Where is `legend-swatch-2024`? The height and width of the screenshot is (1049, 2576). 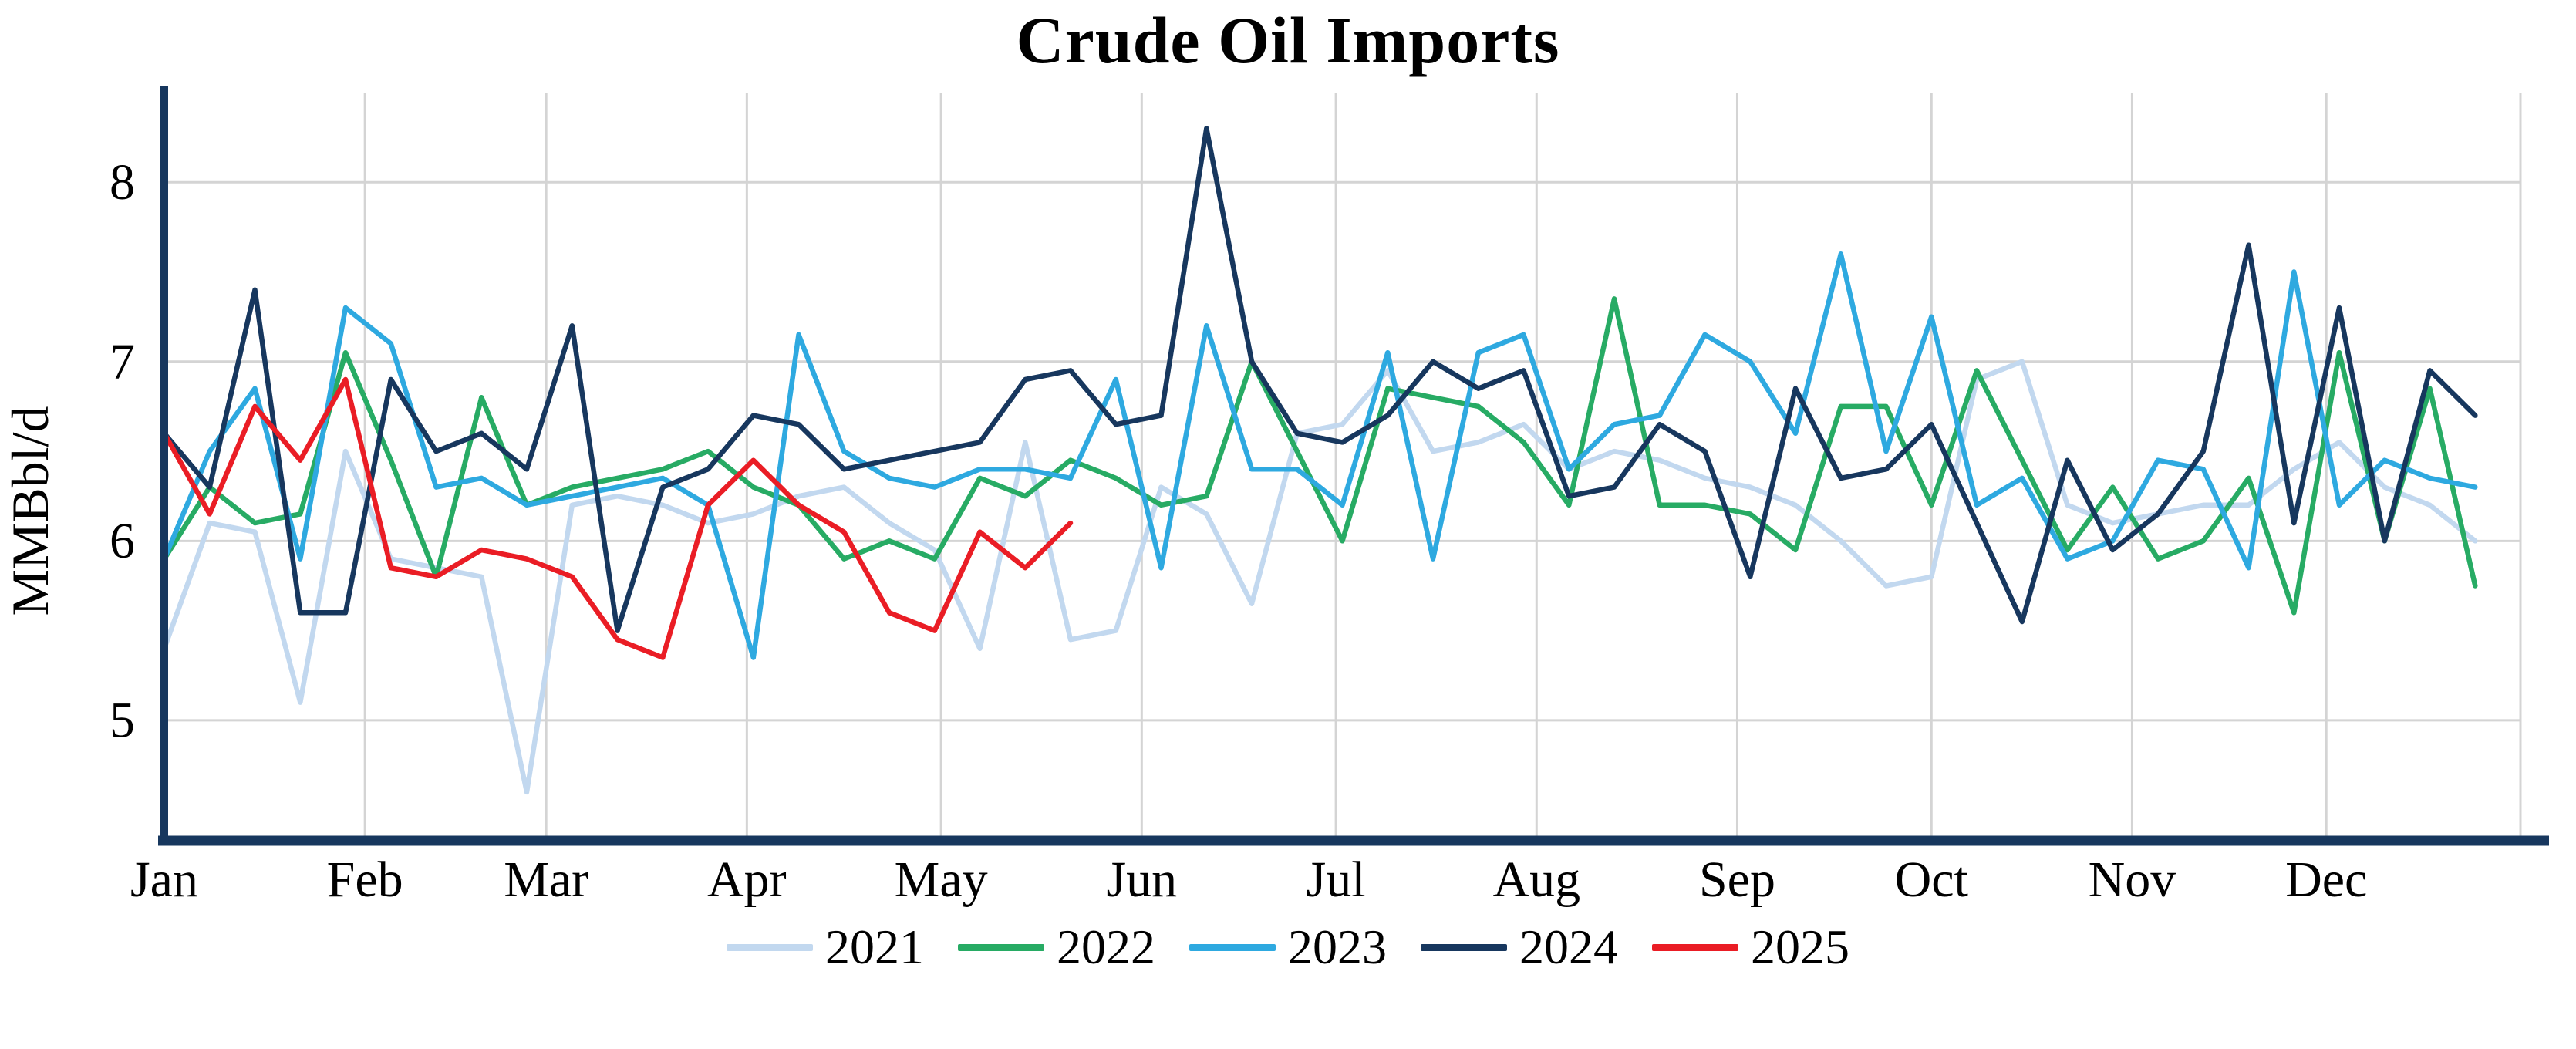 legend-swatch-2024 is located at coordinates (1464, 947).